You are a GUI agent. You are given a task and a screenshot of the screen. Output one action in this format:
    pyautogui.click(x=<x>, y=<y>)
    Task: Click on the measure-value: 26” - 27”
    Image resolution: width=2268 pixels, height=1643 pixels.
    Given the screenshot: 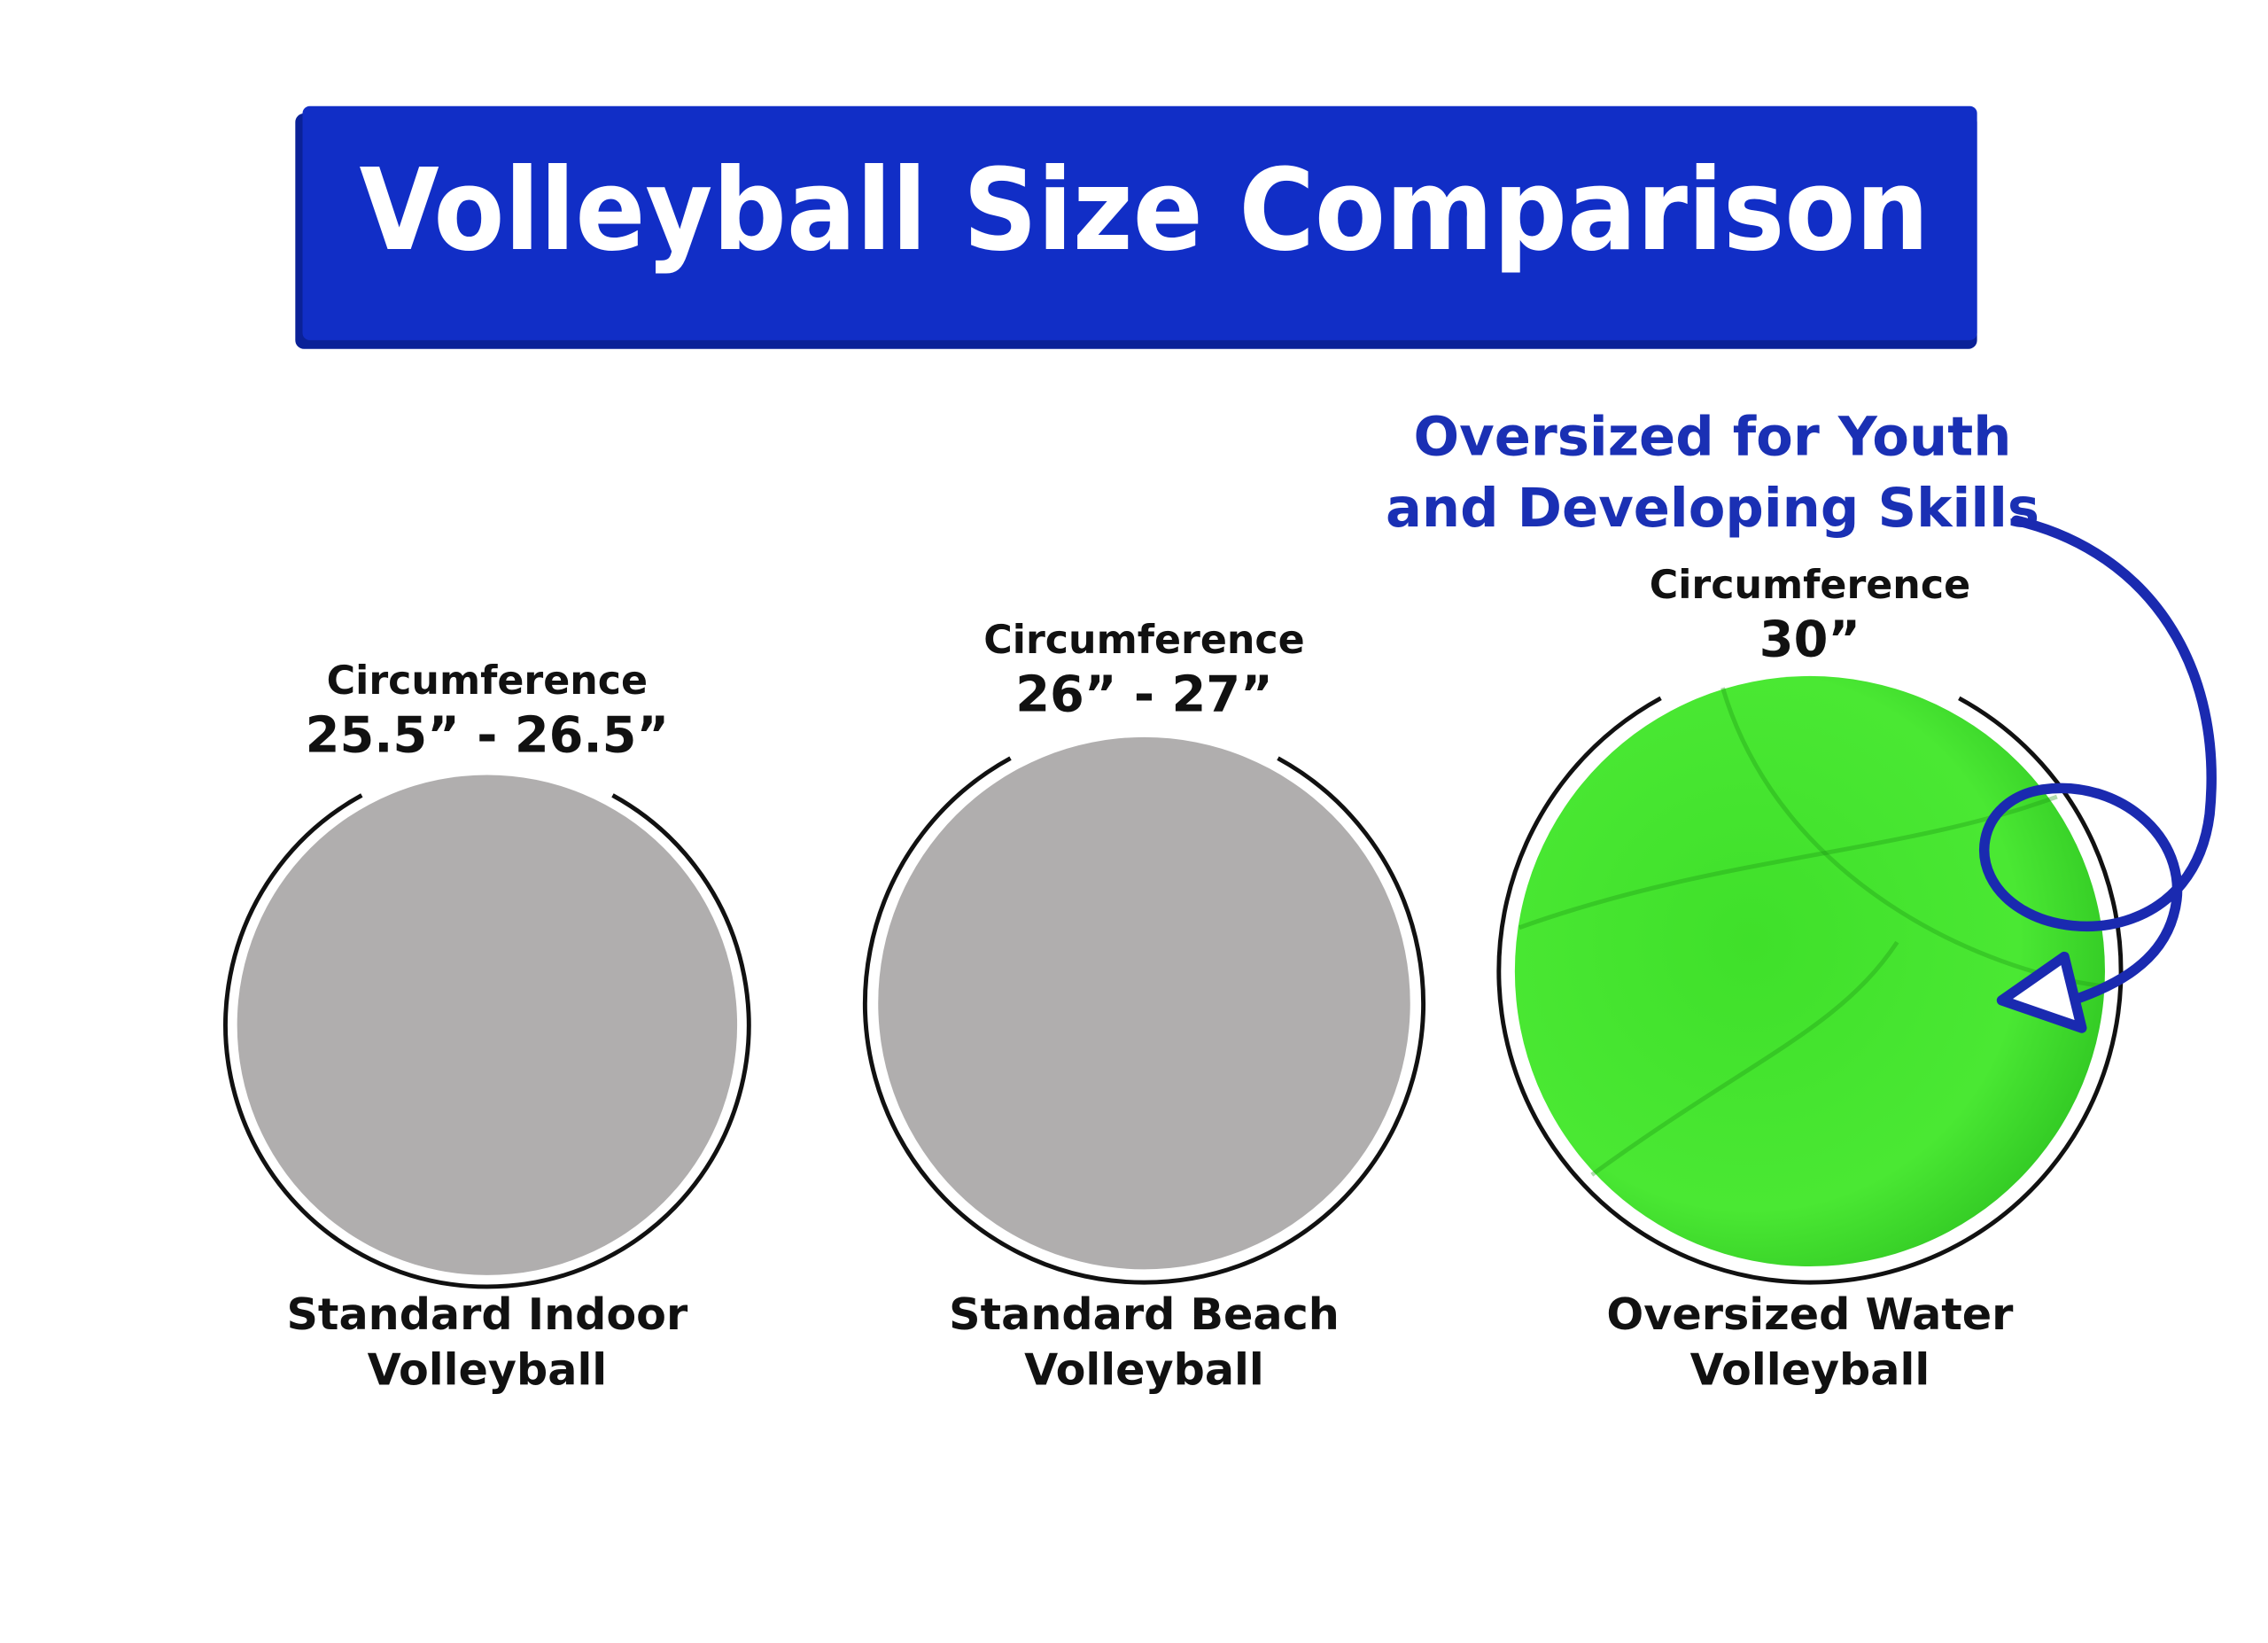 What is the action you would take?
    pyautogui.click(x=1143, y=695)
    